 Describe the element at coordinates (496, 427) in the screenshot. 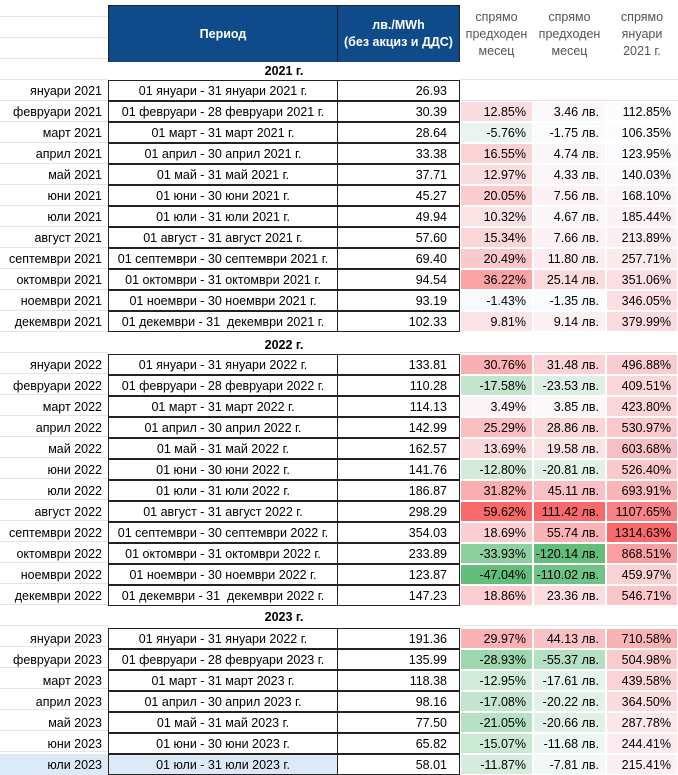

I see `change-month-pct: 25.29%` at that location.